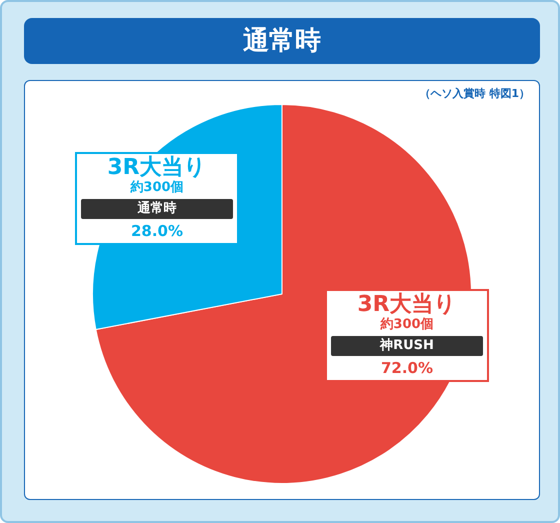 The height and width of the screenshot is (523, 560). What do you see at coordinates (407, 368) in the screenshot?
I see `data-label: 72.0%` at bounding box center [407, 368].